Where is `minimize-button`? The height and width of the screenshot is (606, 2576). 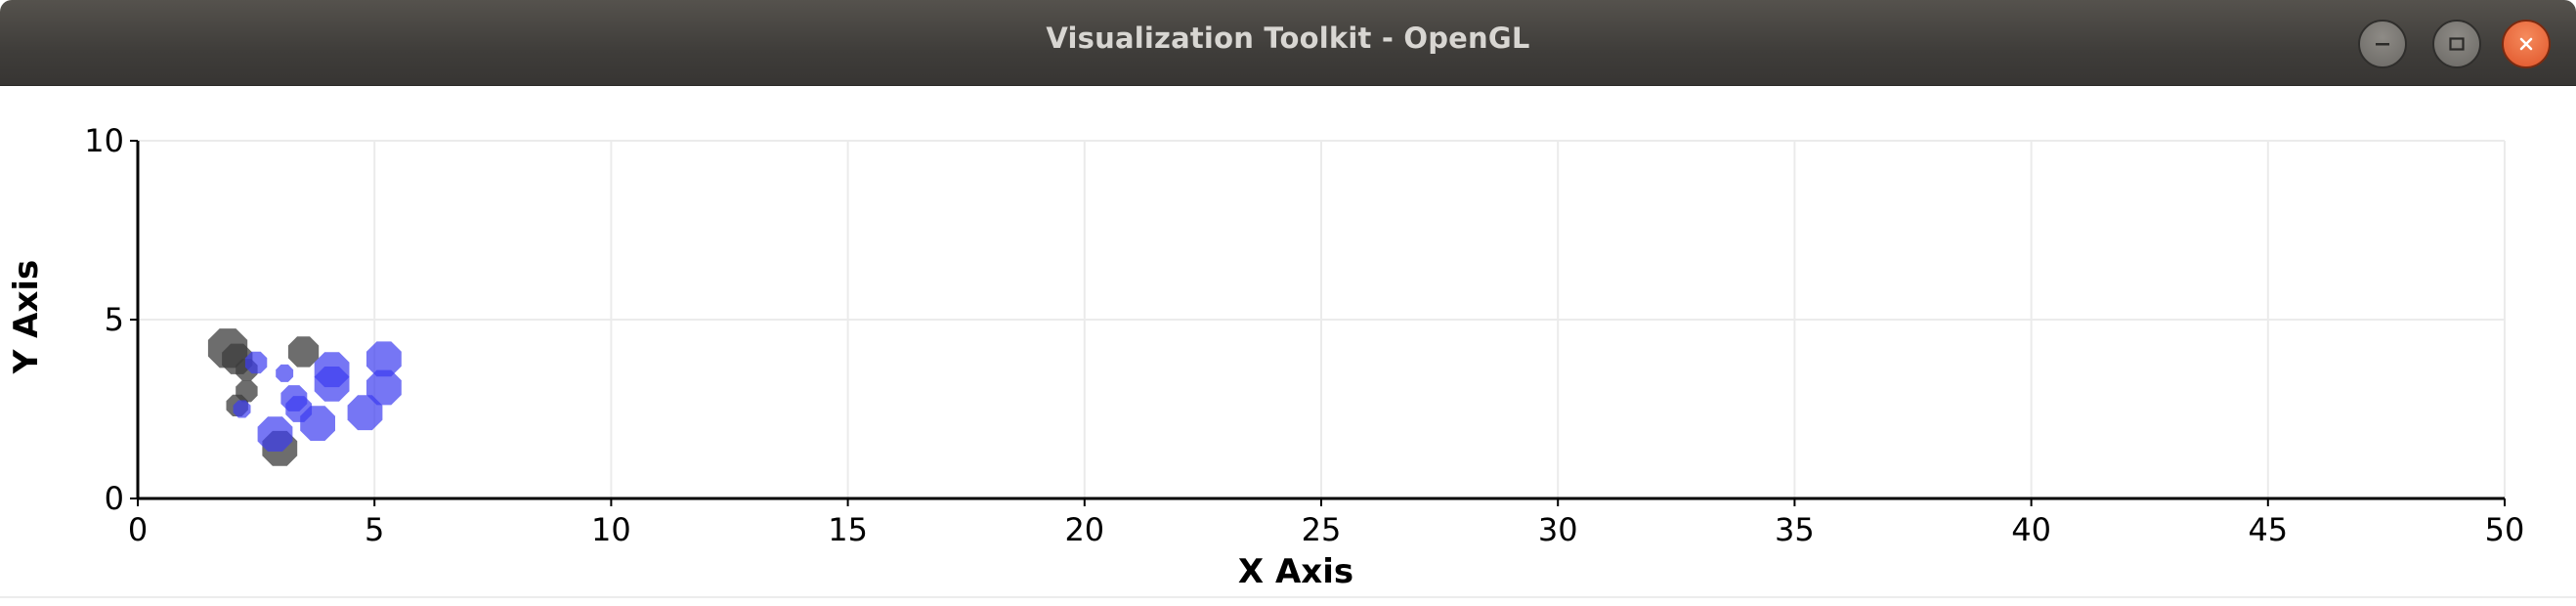 minimize-button is located at coordinates (2383, 44).